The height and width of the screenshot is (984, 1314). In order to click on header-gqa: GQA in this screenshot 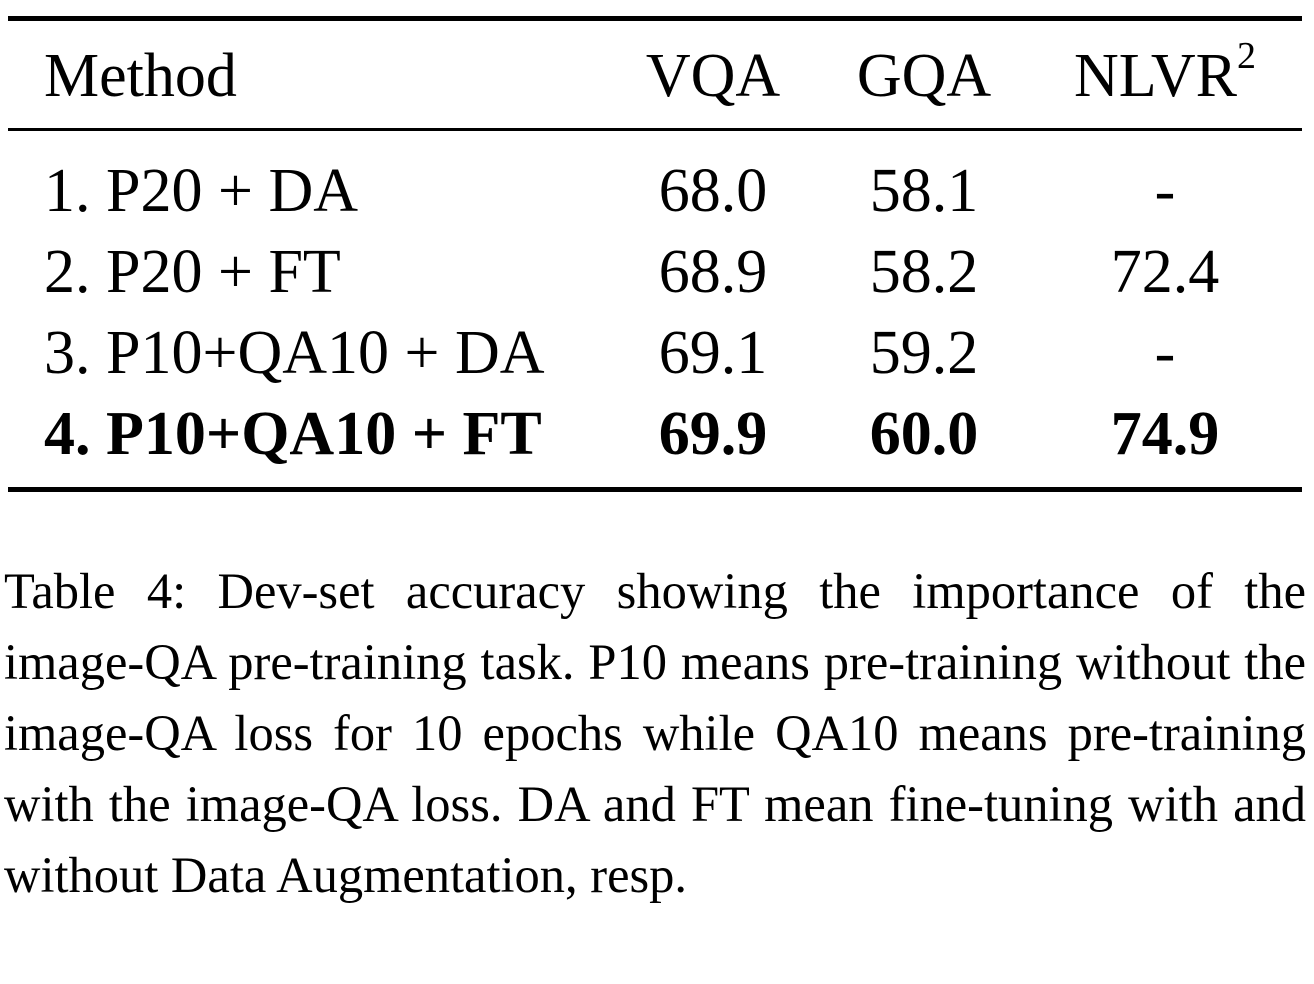, I will do `click(924, 76)`.